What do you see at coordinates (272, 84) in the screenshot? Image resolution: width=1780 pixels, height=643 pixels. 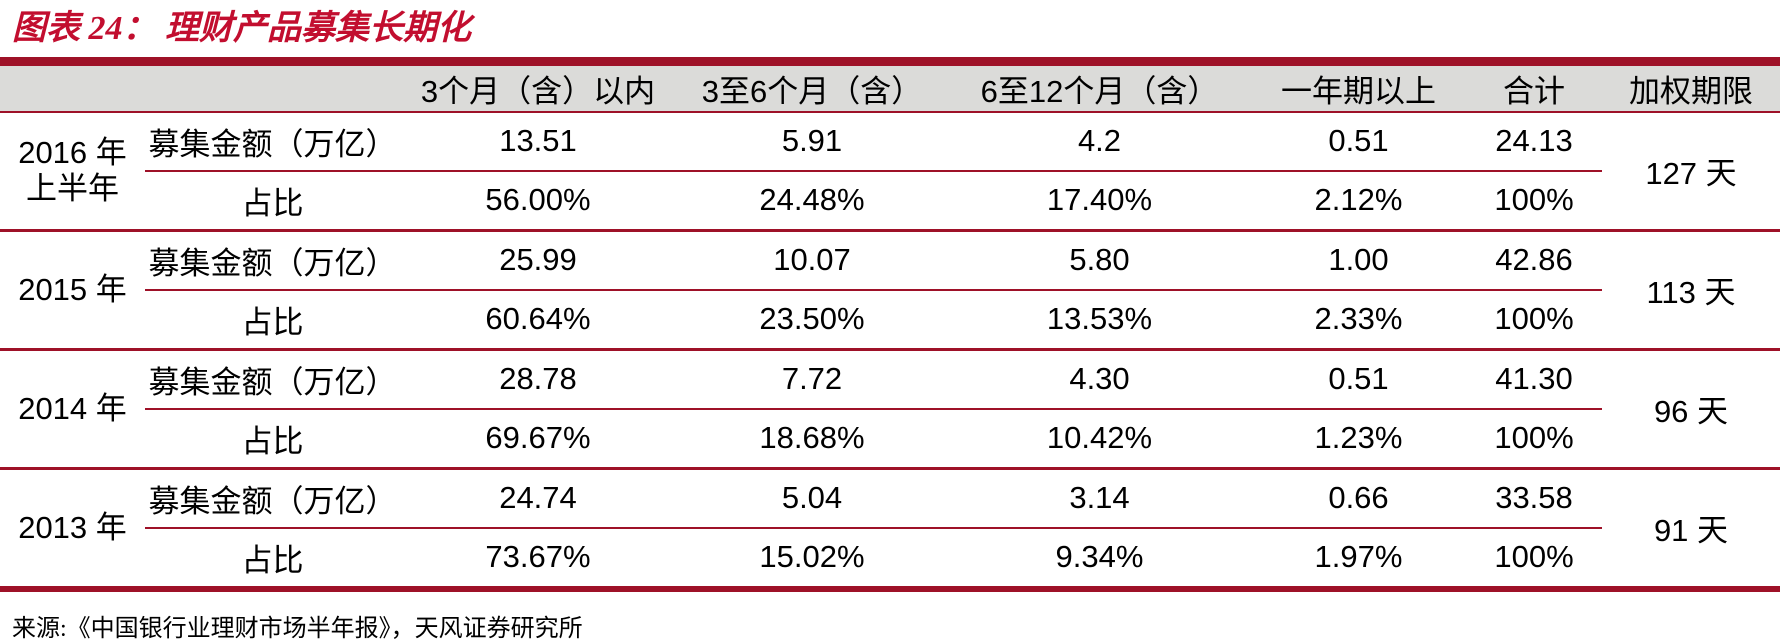 I see `header-blank-metric` at bounding box center [272, 84].